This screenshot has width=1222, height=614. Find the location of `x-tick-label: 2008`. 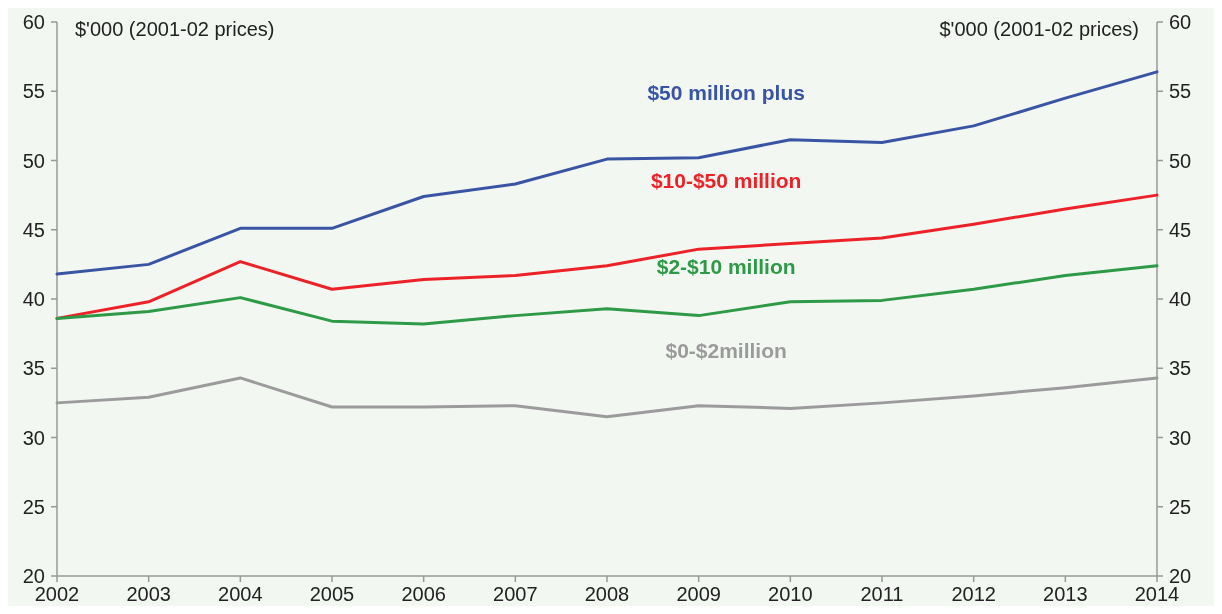

x-tick-label: 2008 is located at coordinates (607, 594).